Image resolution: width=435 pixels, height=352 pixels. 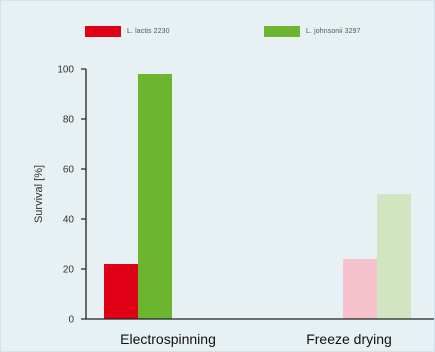 What do you see at coordinates (349, 339) in the screenshot?
I see `x-category-label-freeze-drying: Freeze drying` at bounding box center [349, 339].